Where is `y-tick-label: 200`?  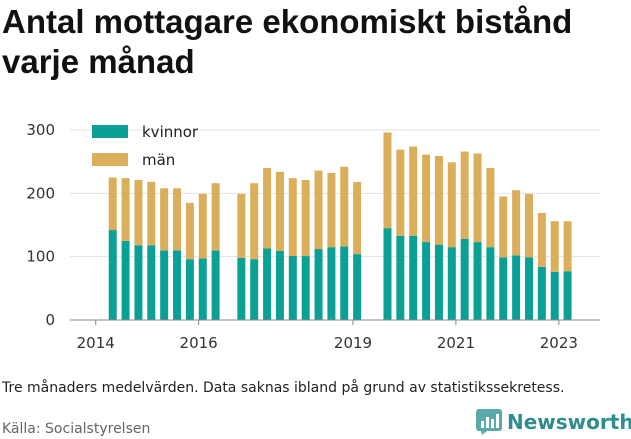 y-tick-label: 200 is located at coordinates (40, 193).